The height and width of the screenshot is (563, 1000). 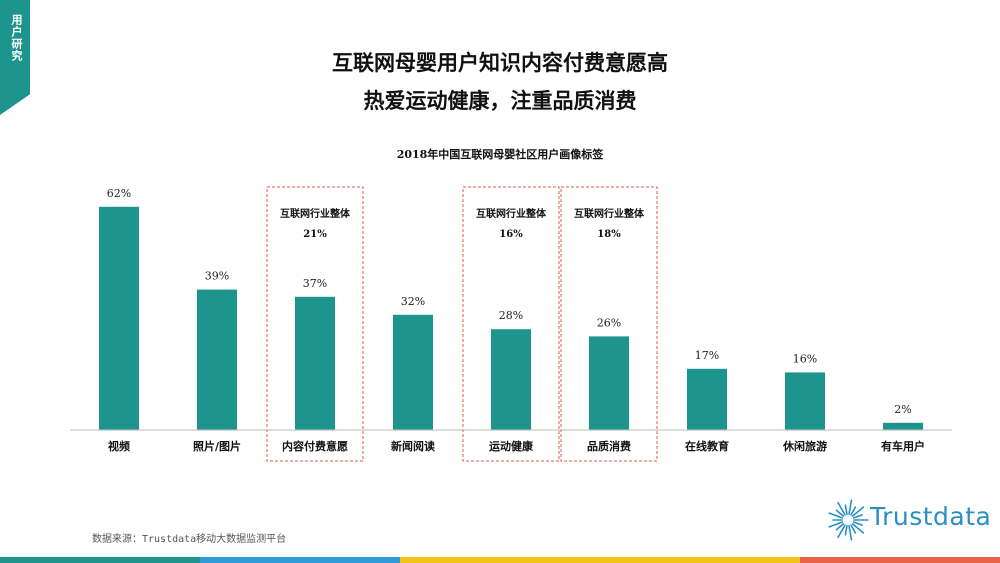 I want to click on source-note: 数据来源：Trustdata移动大数据监测平台, so click(x=189, y=539).